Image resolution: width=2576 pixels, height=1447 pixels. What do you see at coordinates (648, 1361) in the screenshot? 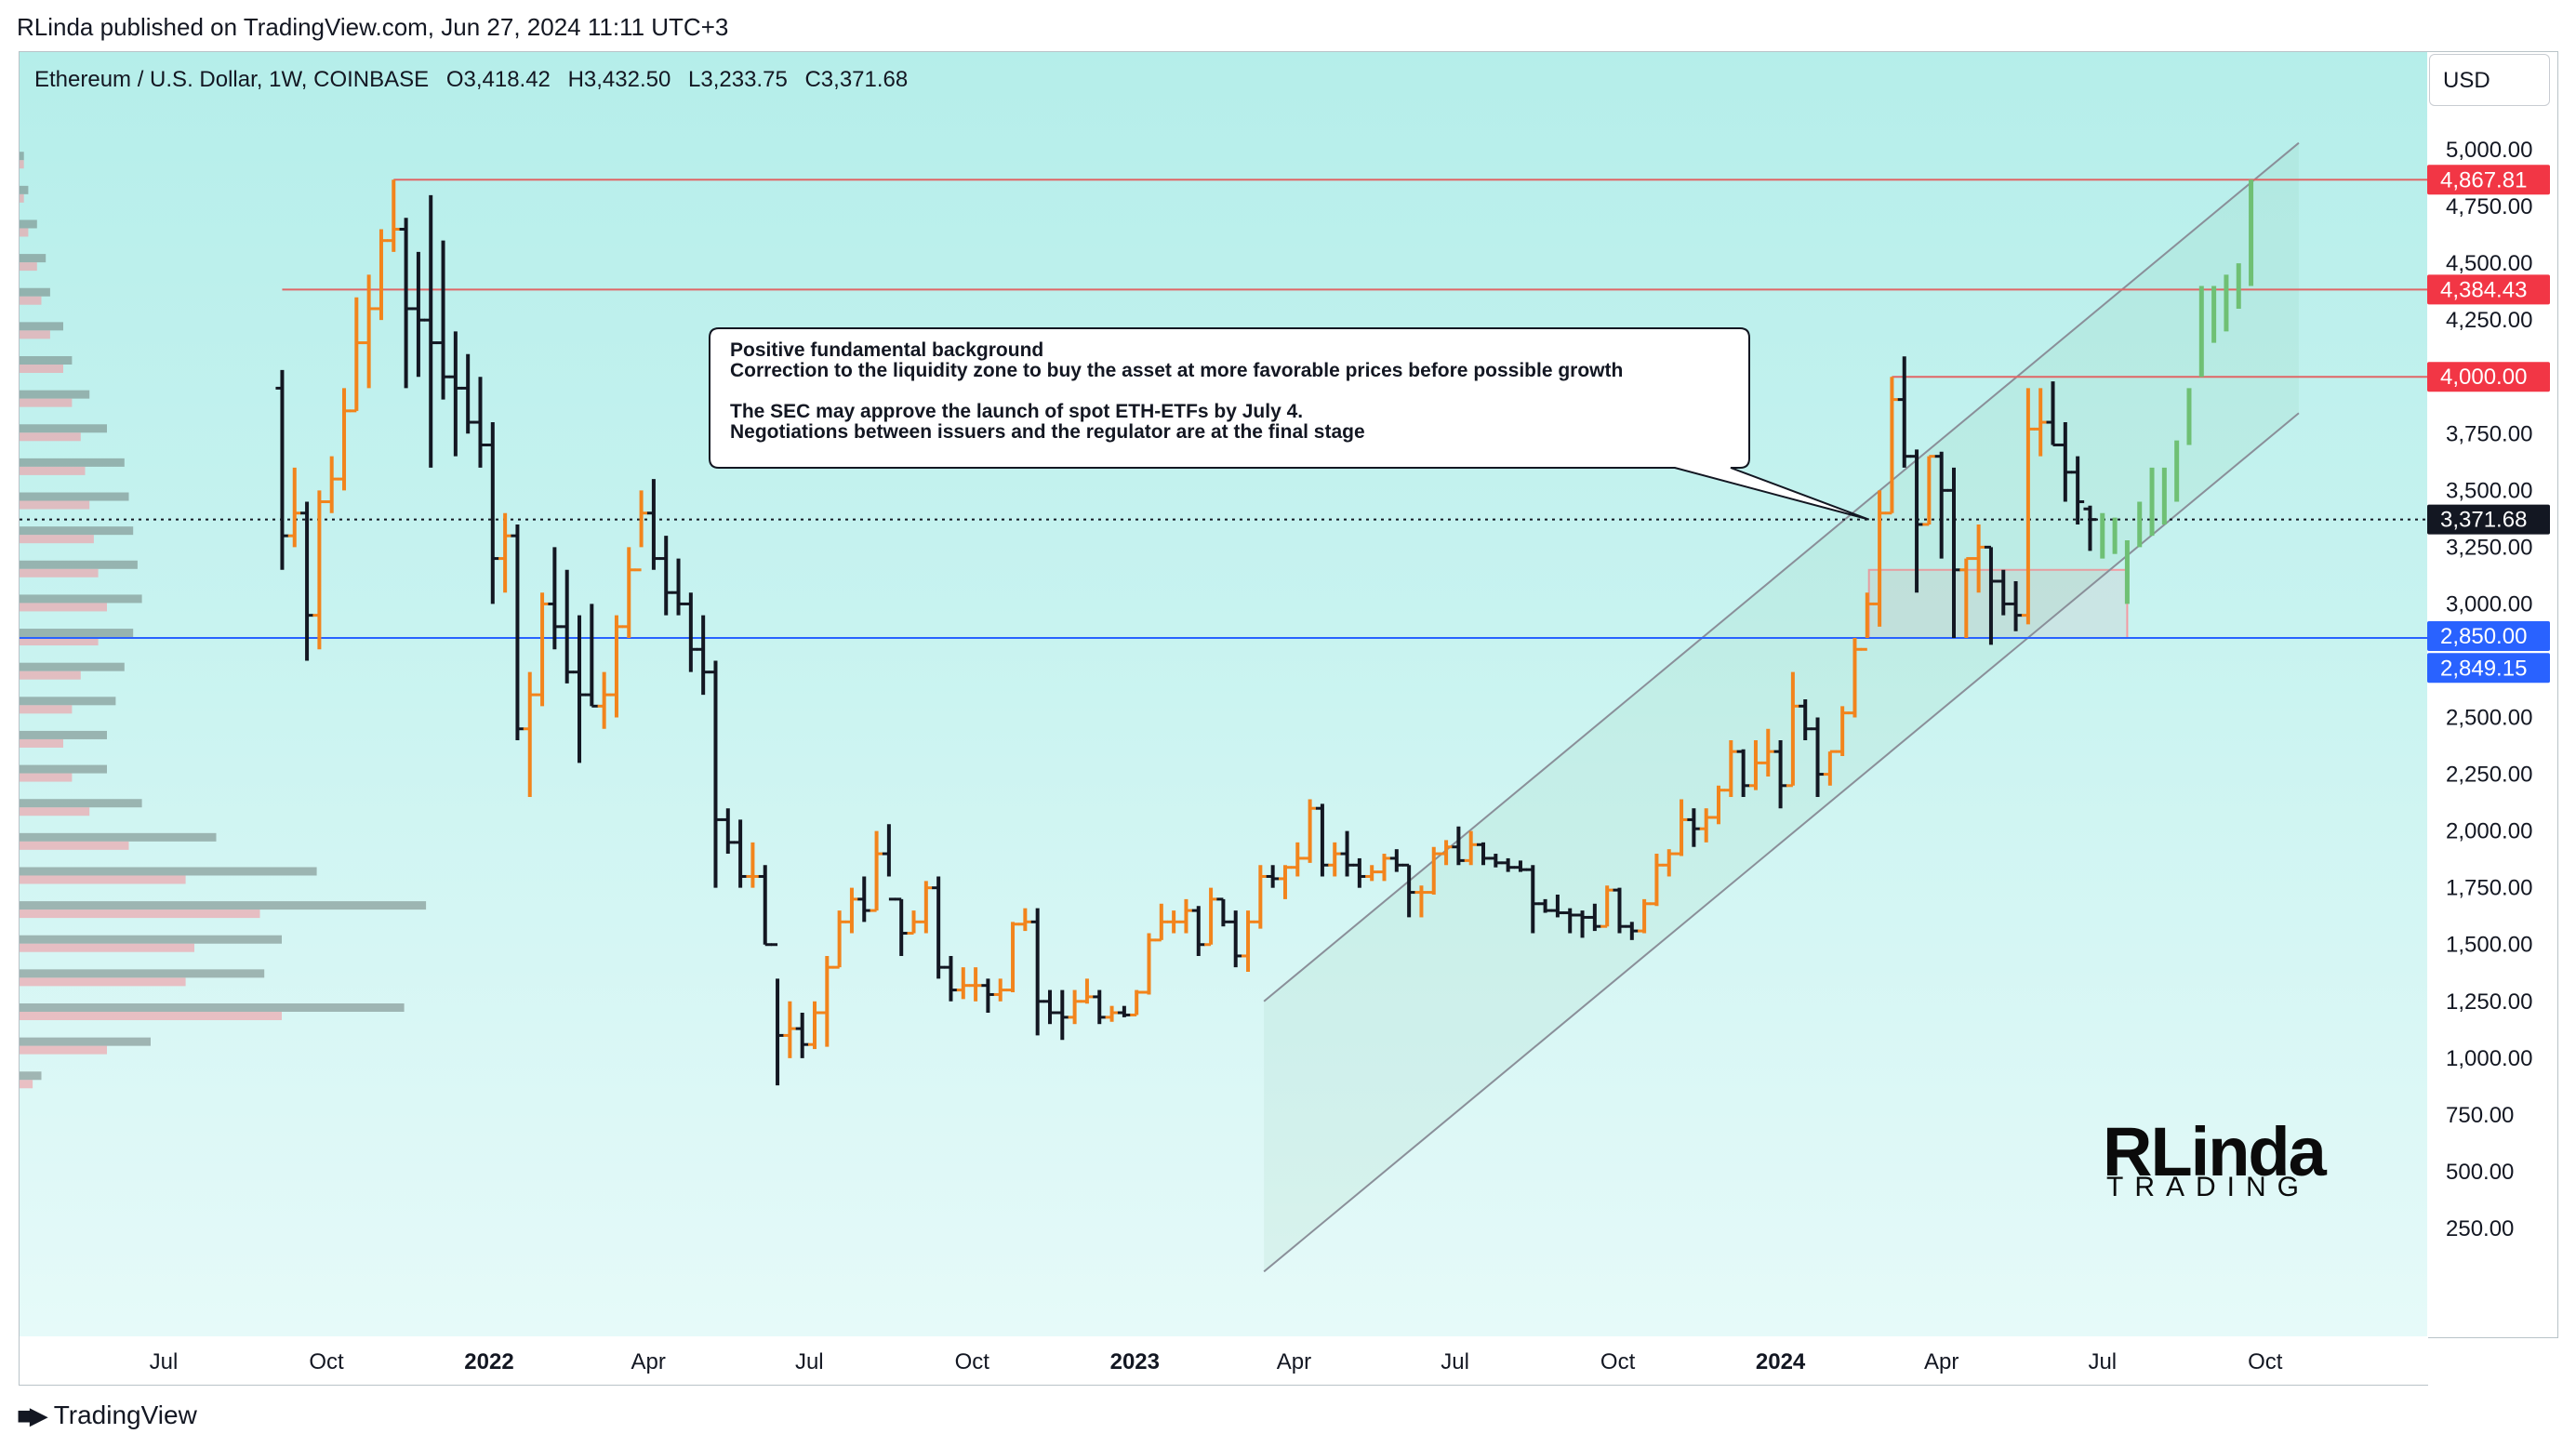
I see `x-tick-label: Apr` at bounding box center [648, 1361].